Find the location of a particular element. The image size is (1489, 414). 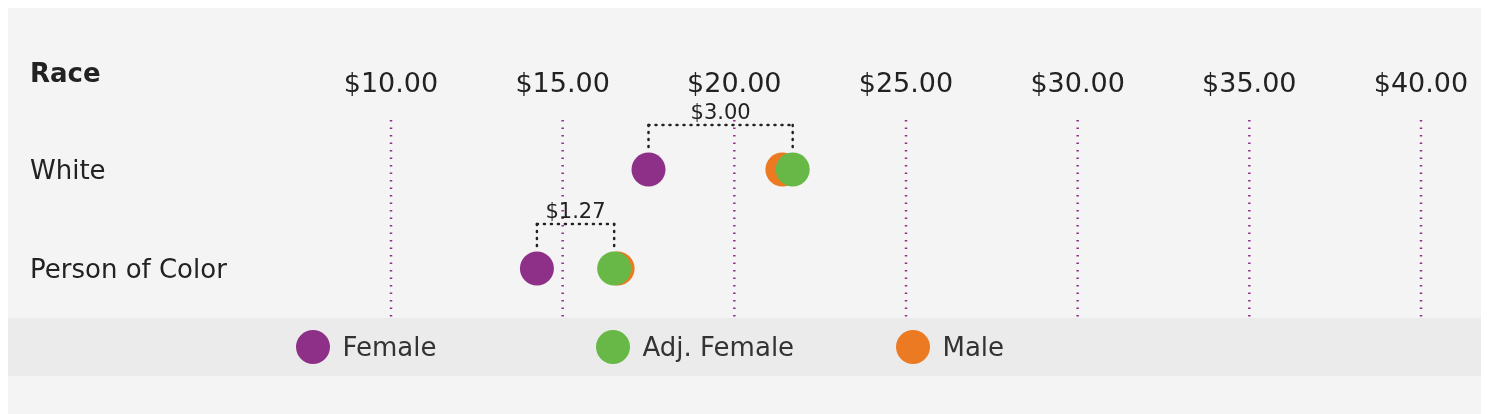

y-axis-title: Race is located at coordinates (65, 73).